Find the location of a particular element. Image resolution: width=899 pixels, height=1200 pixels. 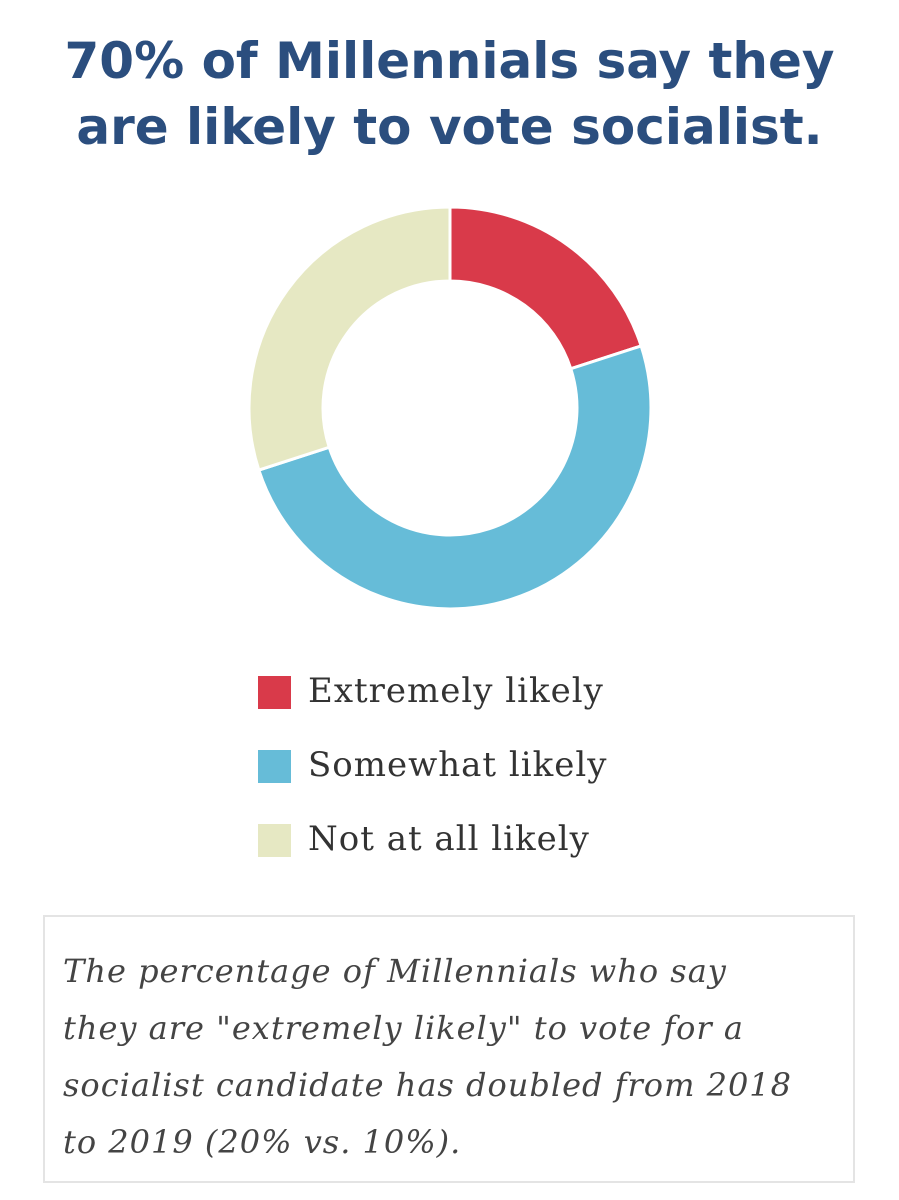

chart-title-line-1: 70% of Millennials say they is located at coordinates (449, 61).